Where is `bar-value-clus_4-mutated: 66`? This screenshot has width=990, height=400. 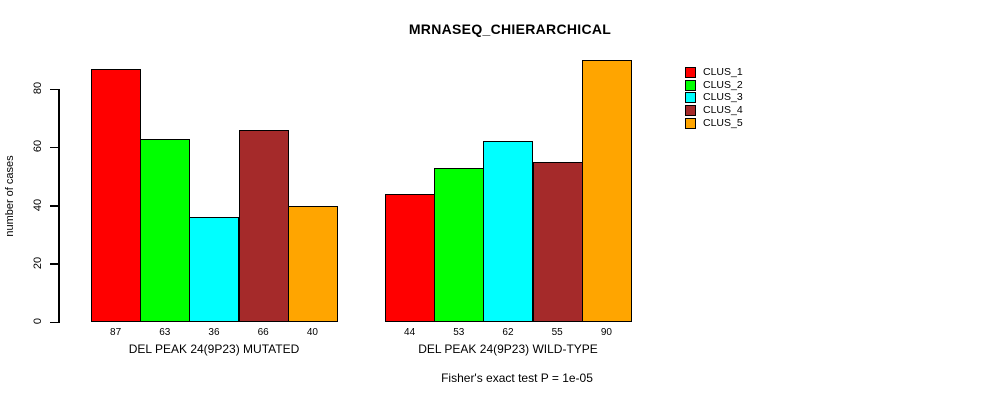
bar-value-clus_4-mutated: 66 is located at coordinates (263, 332).